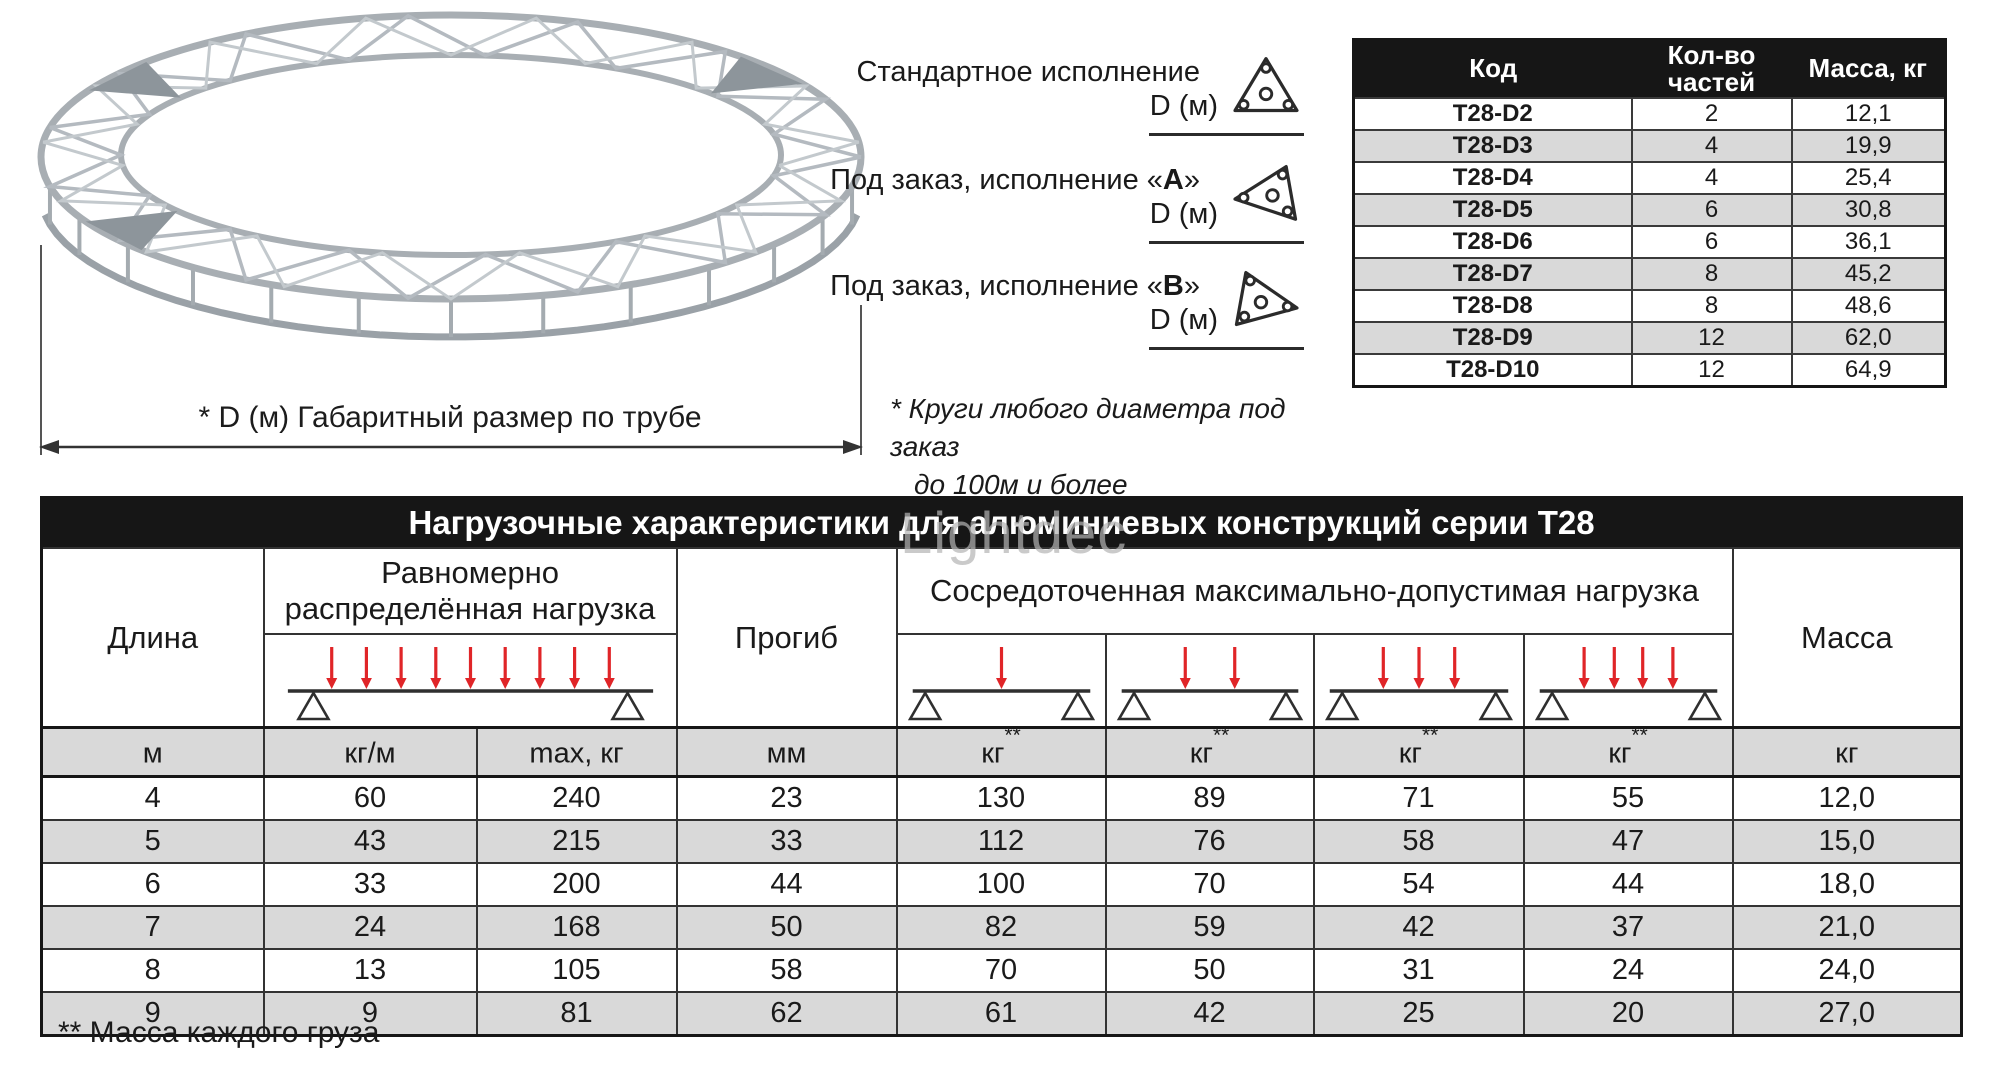 This screenshot has width=2000, height=1074. What do you see at coordinates (1001, 927) in the screenshot?
I see `table-row: 7 24 168 50 82 59 42 37 21,0` at bounding box center [1001, 927].